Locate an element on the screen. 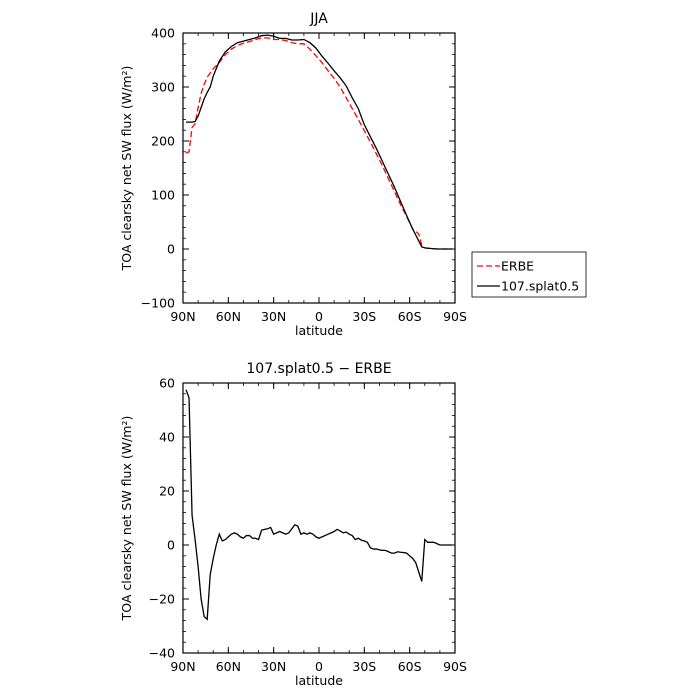 The image size is (700, 700). legend-label: ERBE is located at coordinates (517, 266).